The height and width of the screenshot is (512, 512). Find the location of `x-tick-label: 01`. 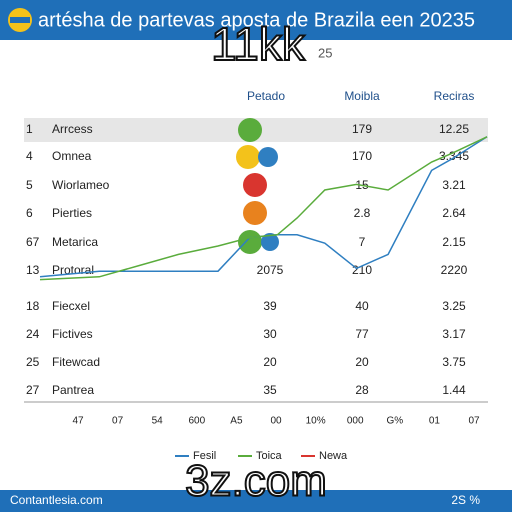

x-tick-label: 01 is located at coordinates (435, 421).